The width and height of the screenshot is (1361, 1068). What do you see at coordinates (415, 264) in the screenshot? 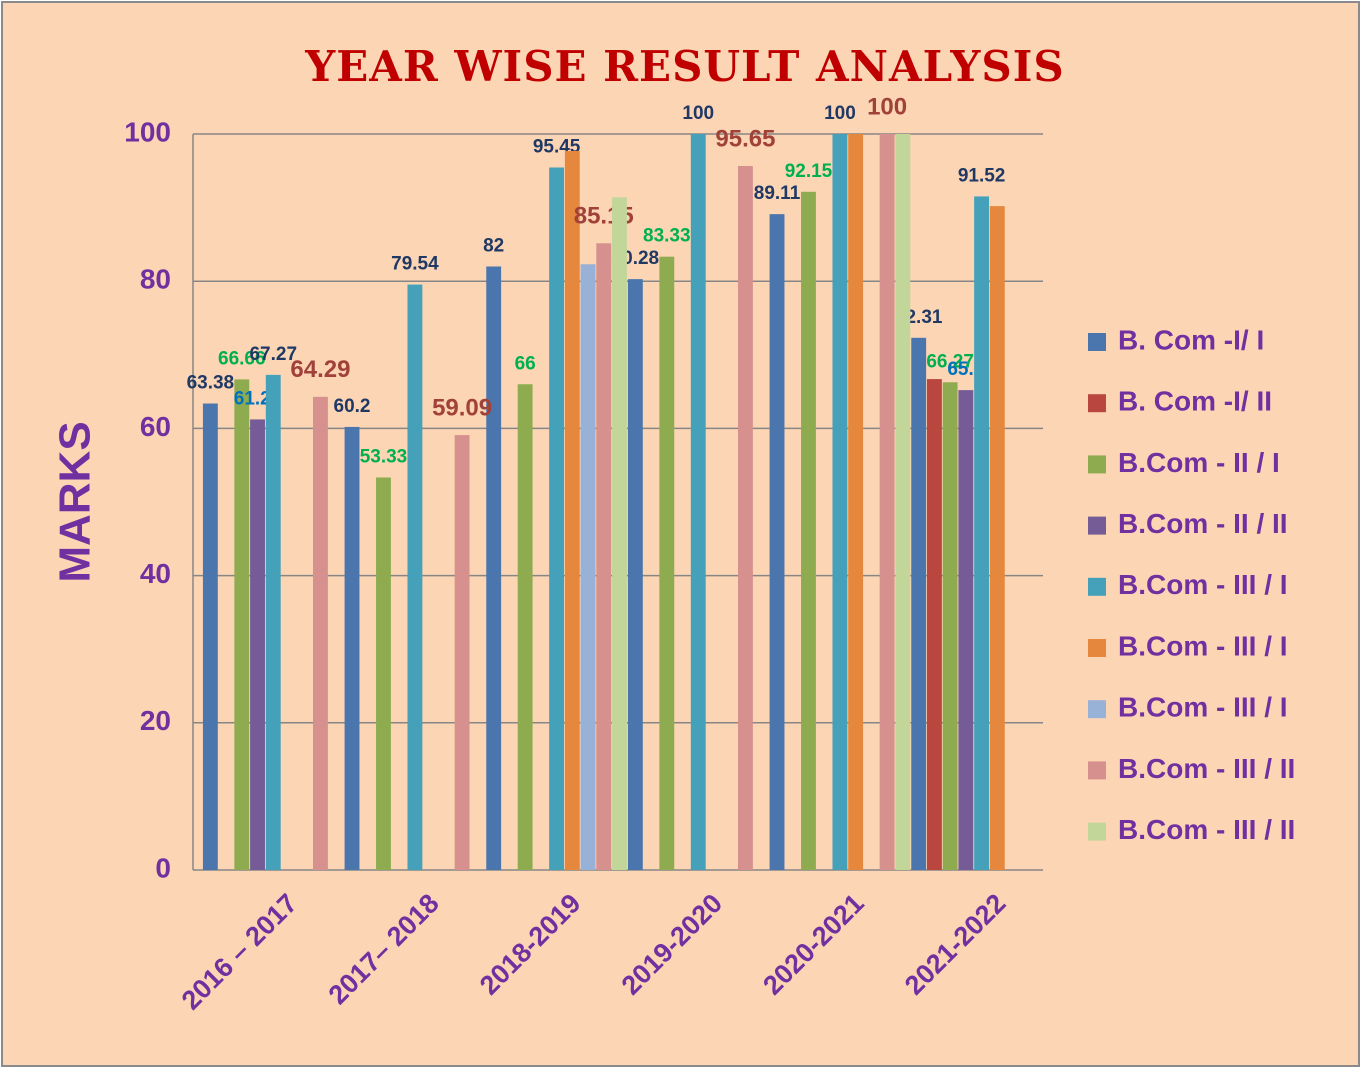
I see `data-label: 79.54` at bounding box center [415, 264].